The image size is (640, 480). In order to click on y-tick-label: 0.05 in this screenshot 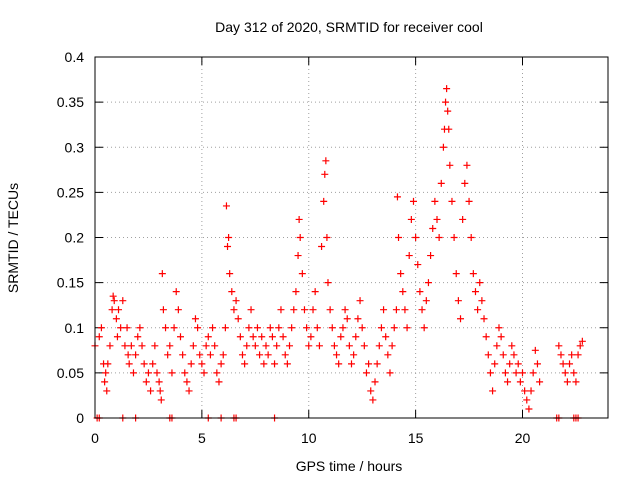, I will do `click(70, 373)`.